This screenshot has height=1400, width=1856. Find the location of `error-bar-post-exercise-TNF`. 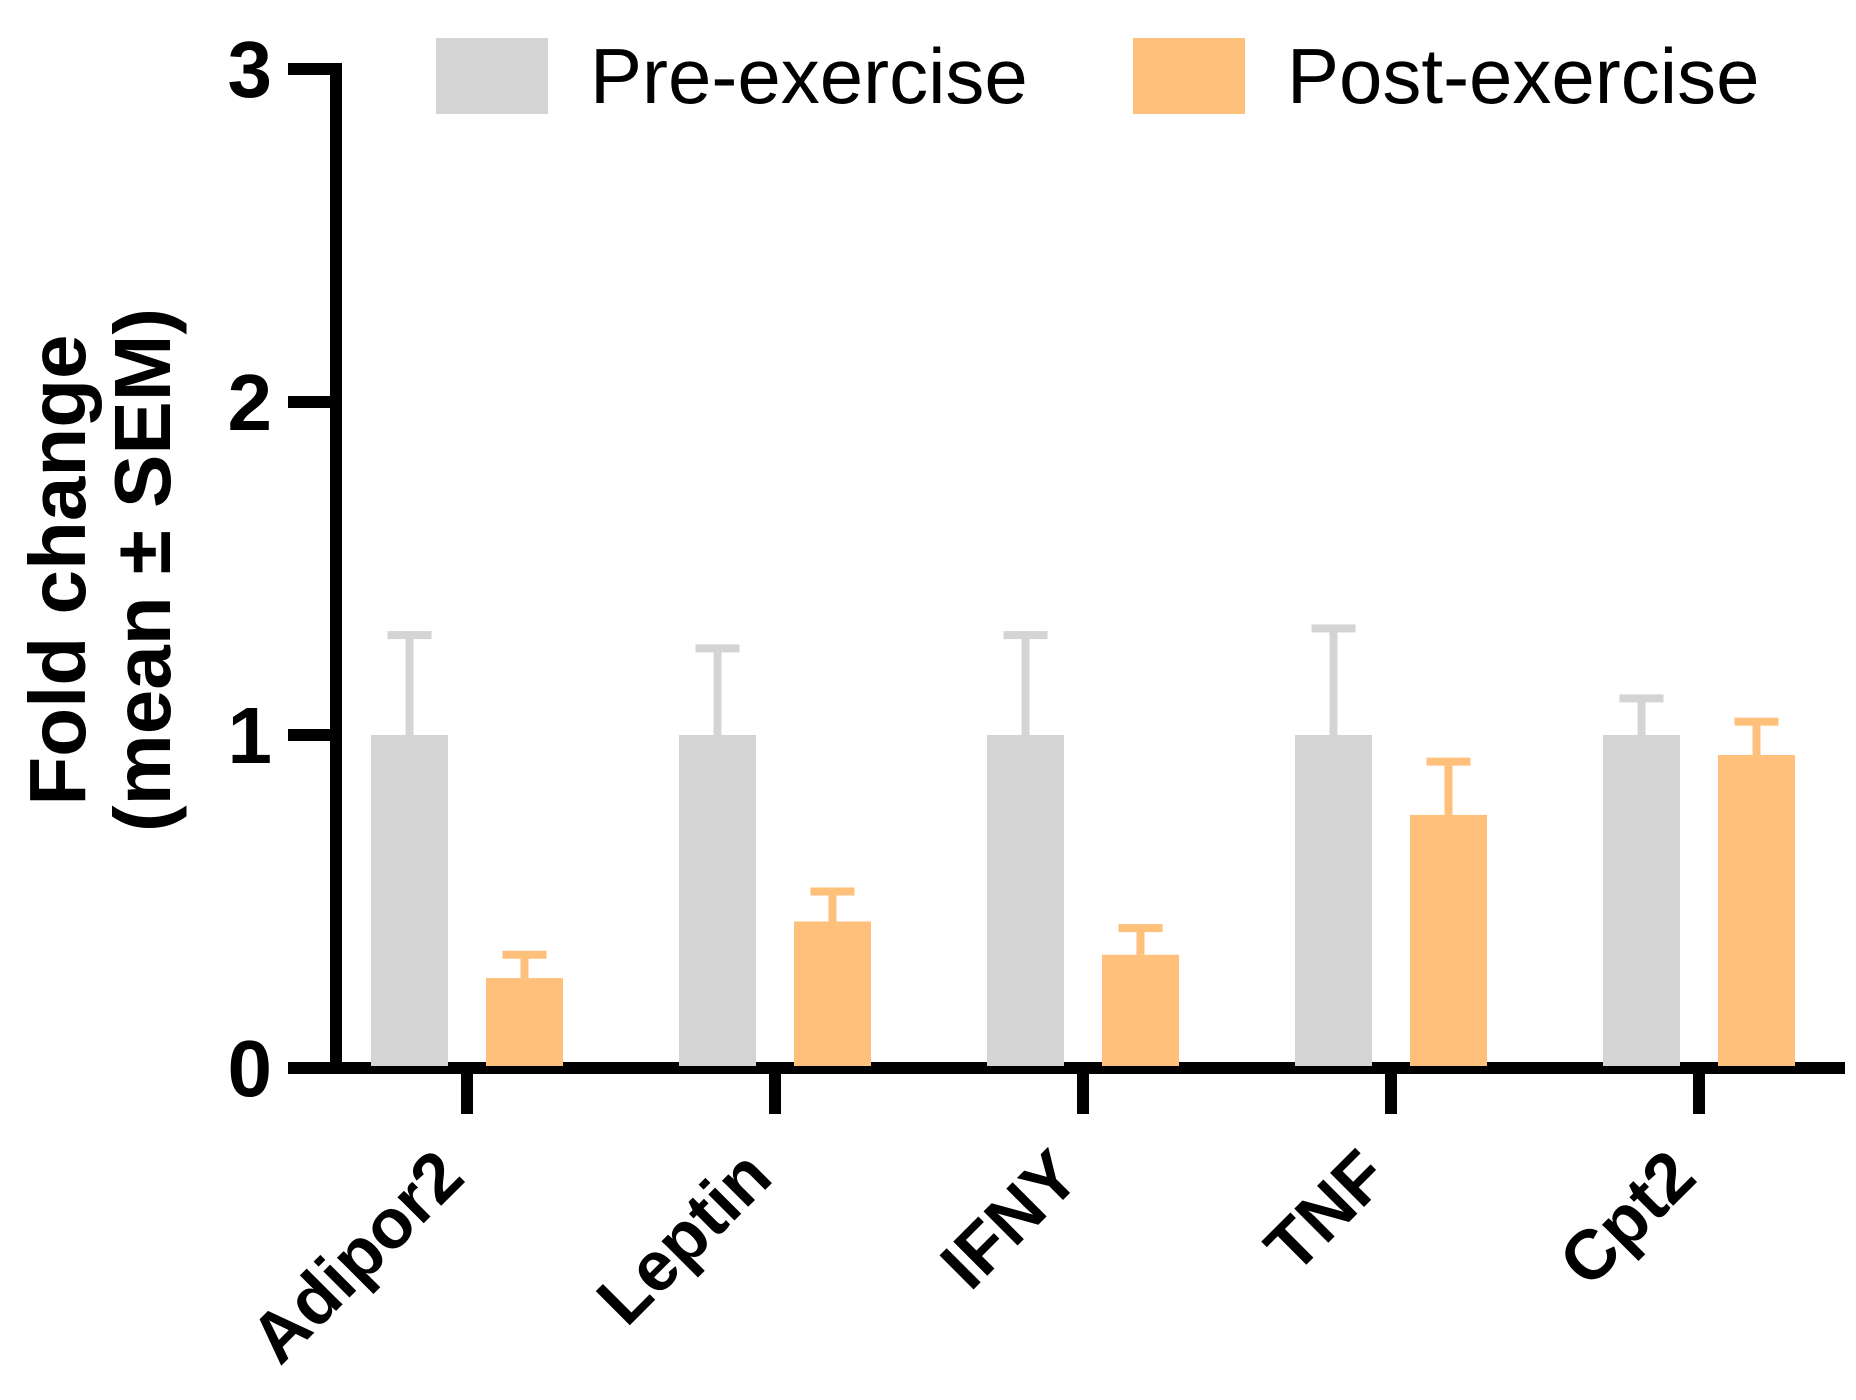

error-bar-post-exercise-TNF is located at coordinates (1448, 788).